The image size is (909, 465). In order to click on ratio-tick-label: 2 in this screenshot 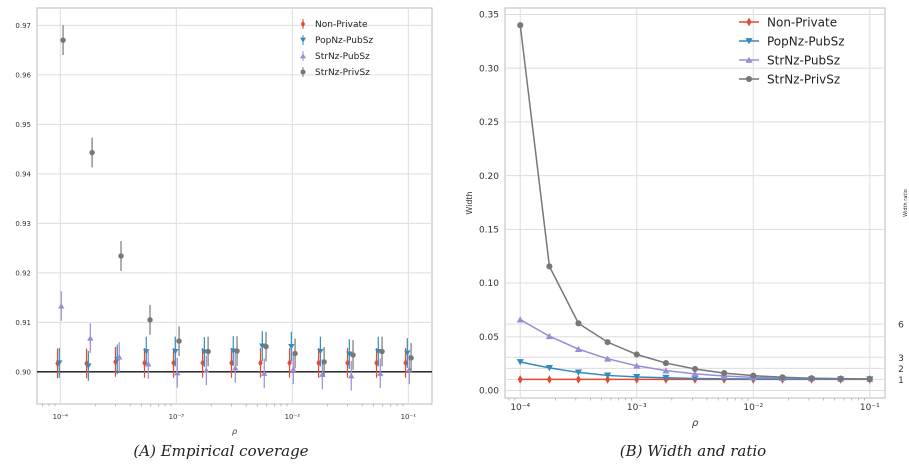, I will do `click(901, 370)`.